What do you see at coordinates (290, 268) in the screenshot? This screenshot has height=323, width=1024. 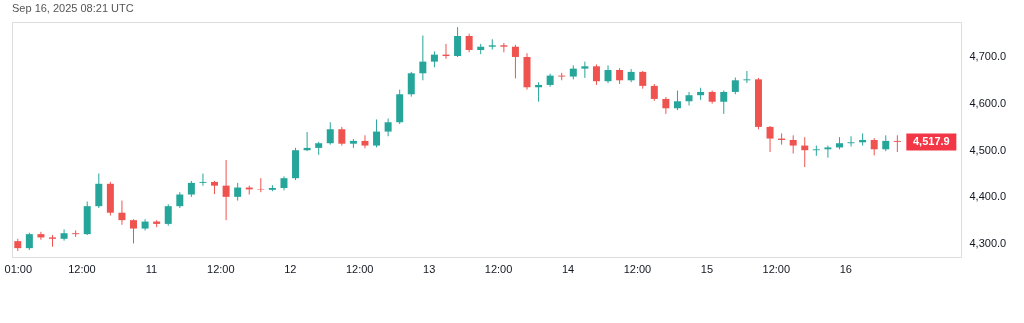 I see `x-tick-label: 12` at bounding box center [290, 268].